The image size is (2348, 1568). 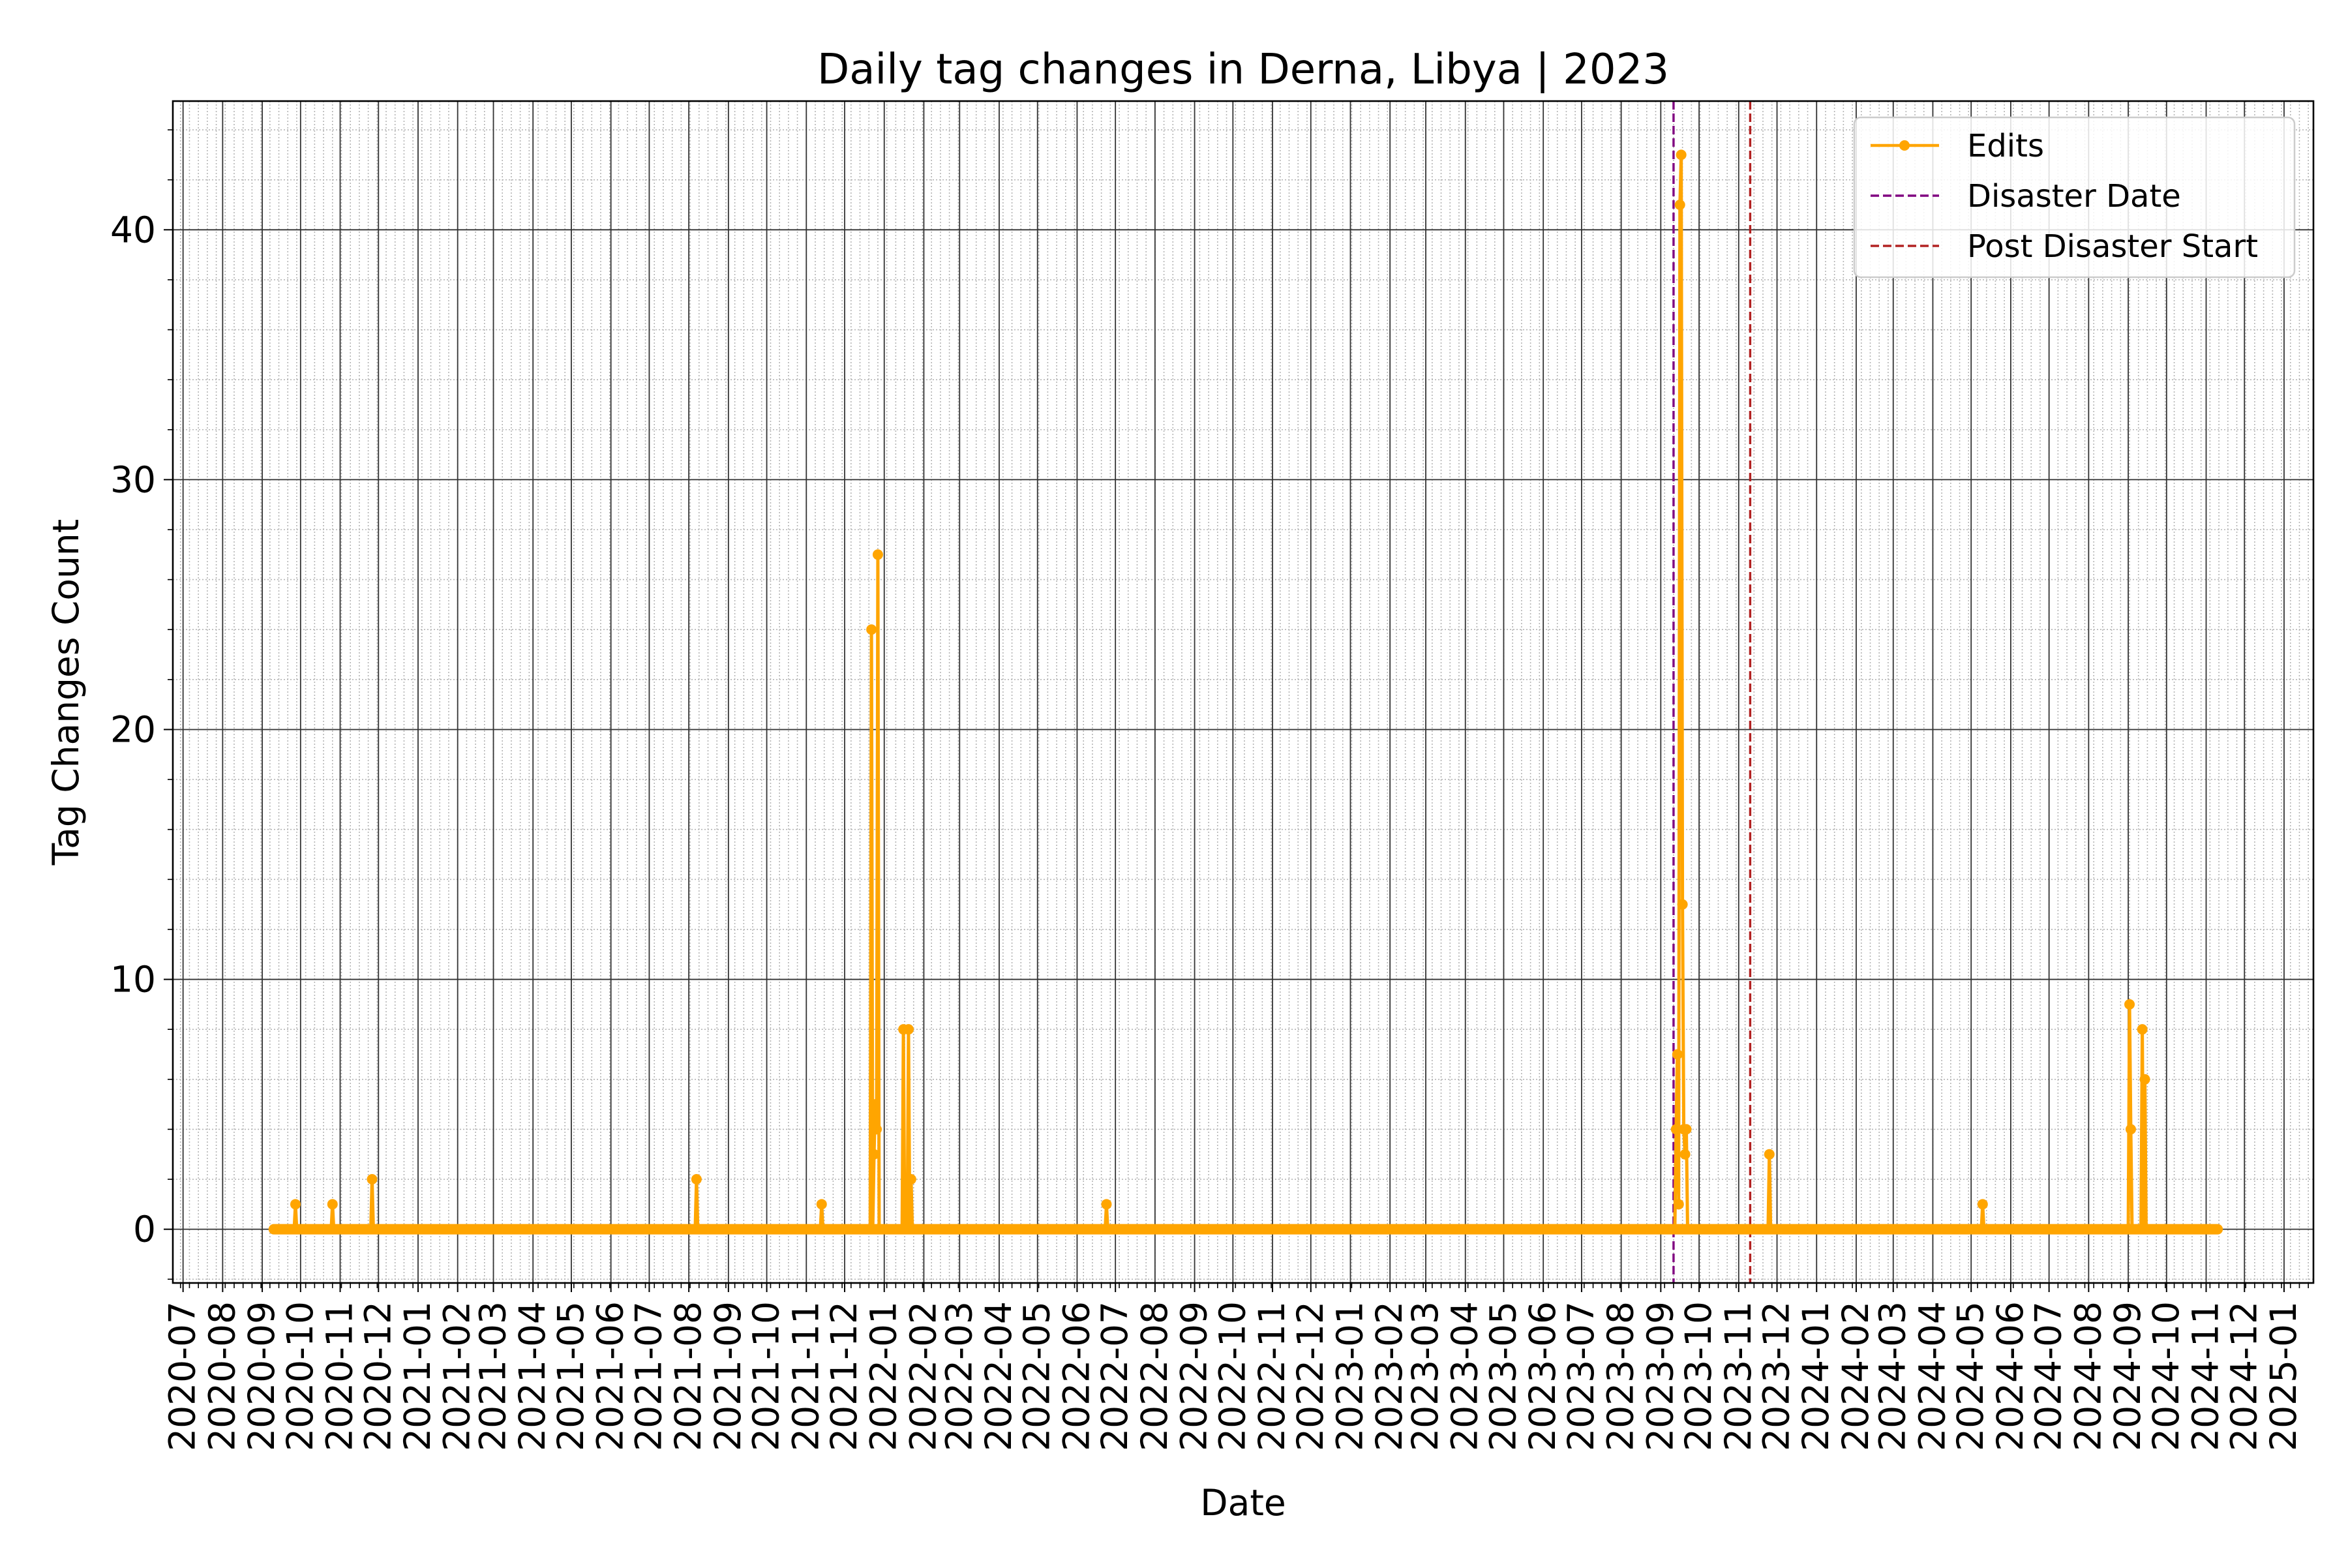 What do you see at coordinates (1232, 1376) in the screenshot?
I see `x-tick-label: 2022-10` at bounding box center [1232, 1376].